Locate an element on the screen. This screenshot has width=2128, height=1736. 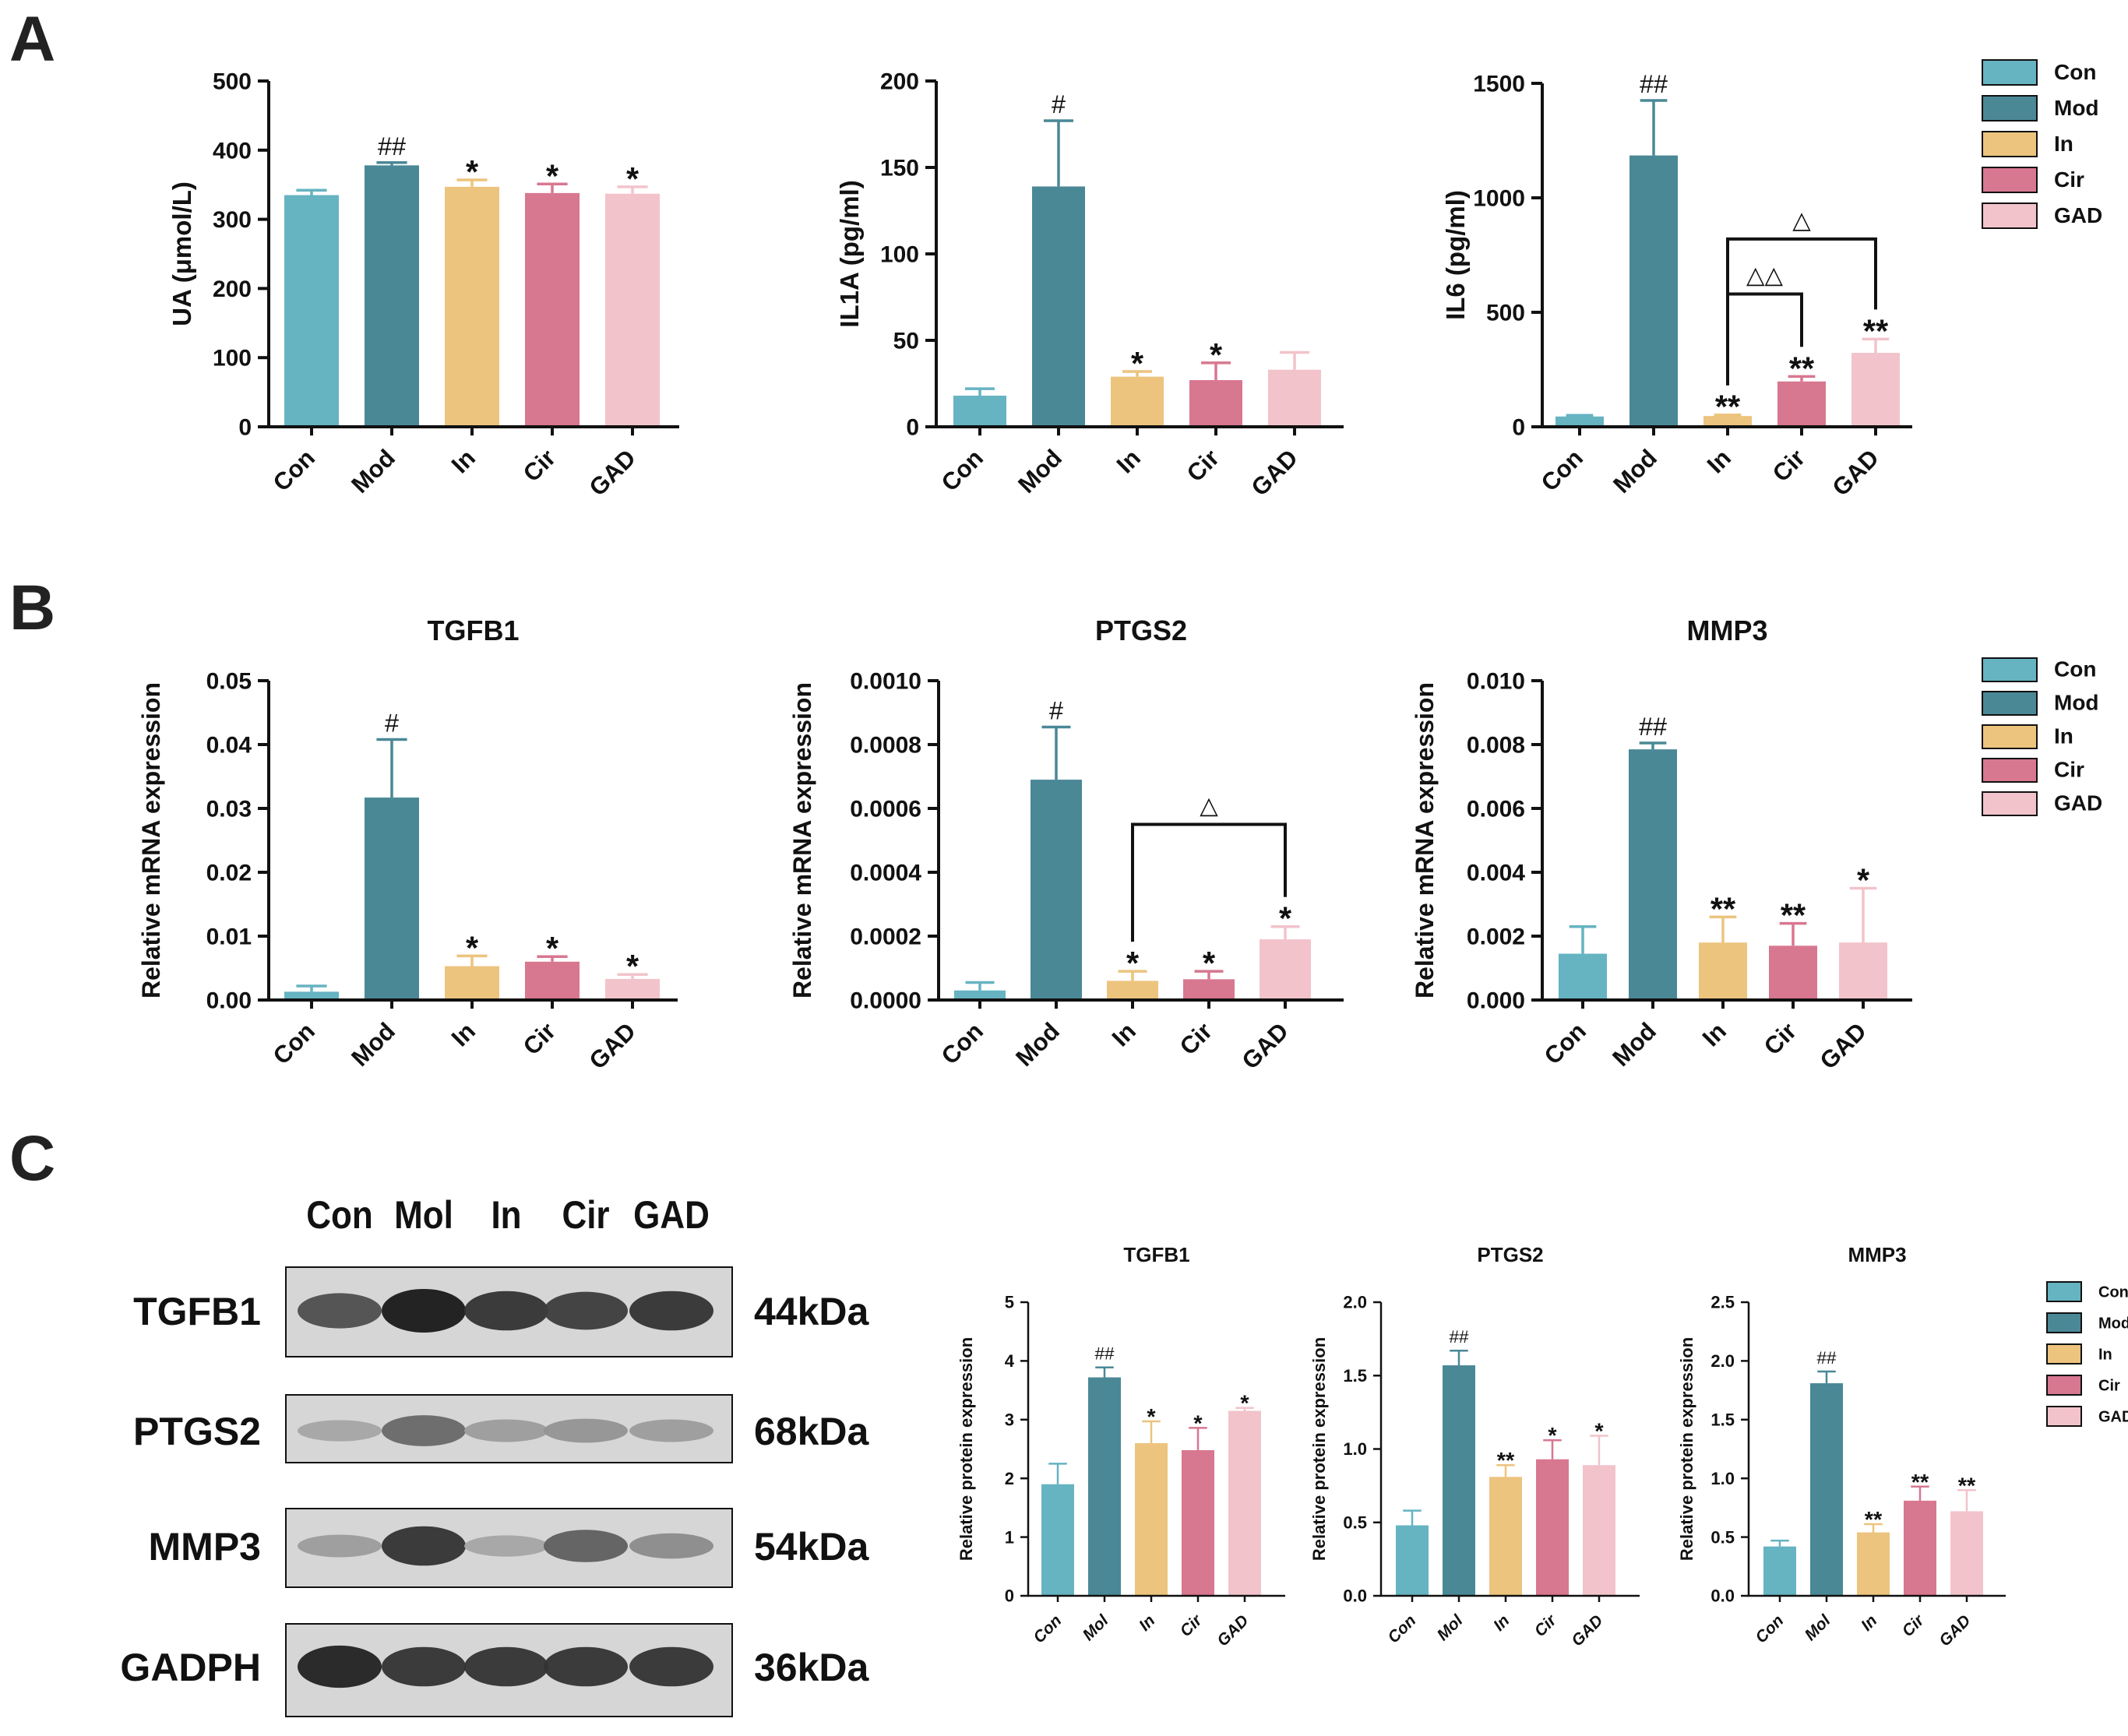
bracket-label: △△ is located at coordinates (1765, 275).